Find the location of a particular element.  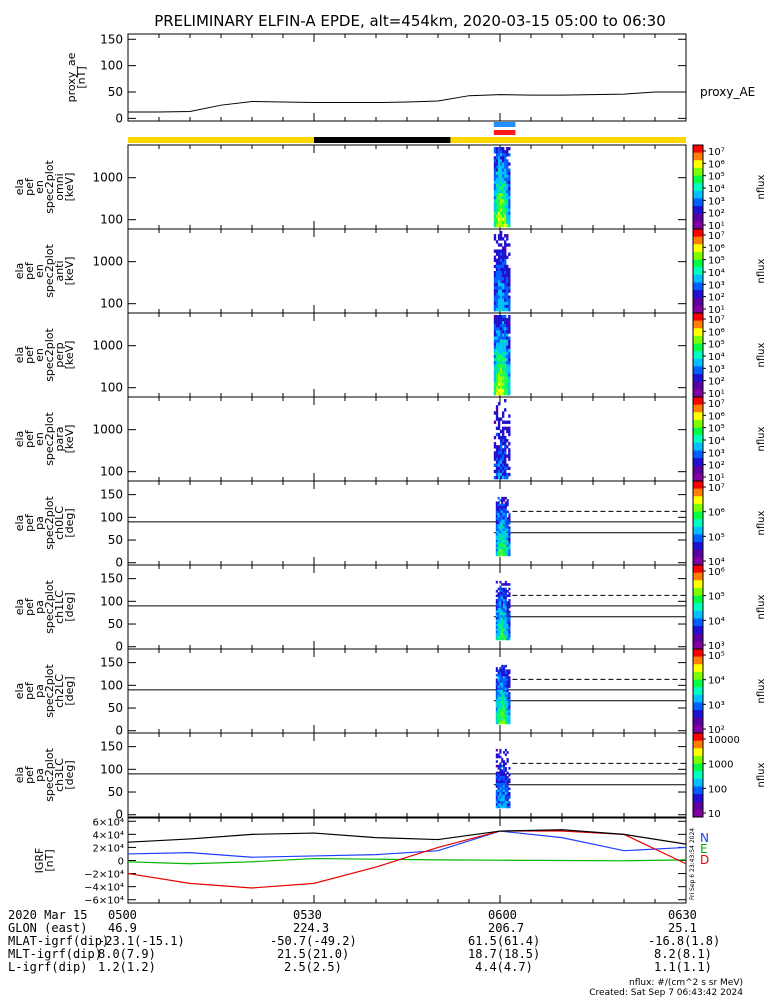

y-axis-label-line: [keV] is located at coordinates (69, 187).